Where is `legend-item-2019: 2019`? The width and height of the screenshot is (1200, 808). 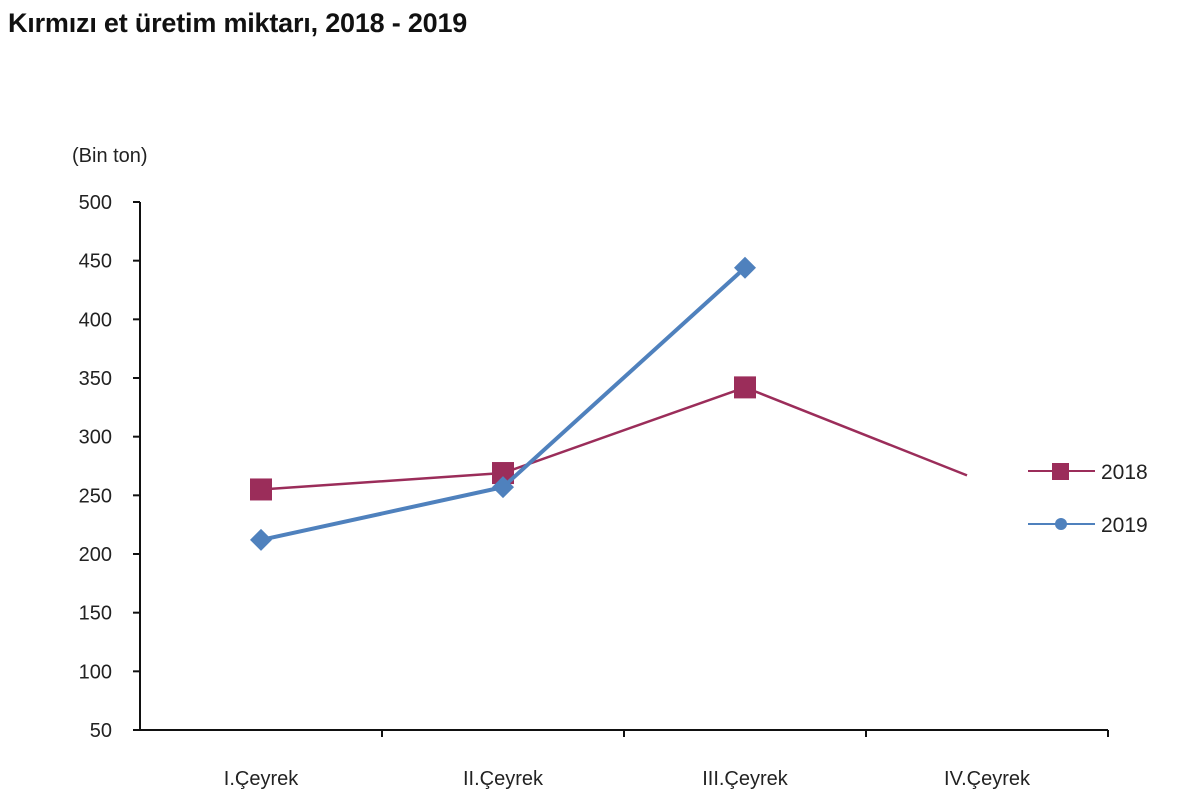 legend-item-2019: 2019 is located at coordinates (1088, 525).